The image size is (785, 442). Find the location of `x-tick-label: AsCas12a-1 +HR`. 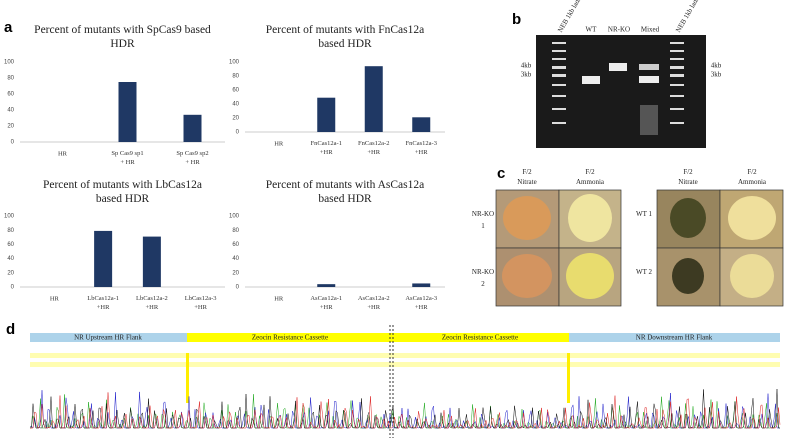

x-tick-label: AsCas12a-1 +HR is located at coordinates (326, 303).